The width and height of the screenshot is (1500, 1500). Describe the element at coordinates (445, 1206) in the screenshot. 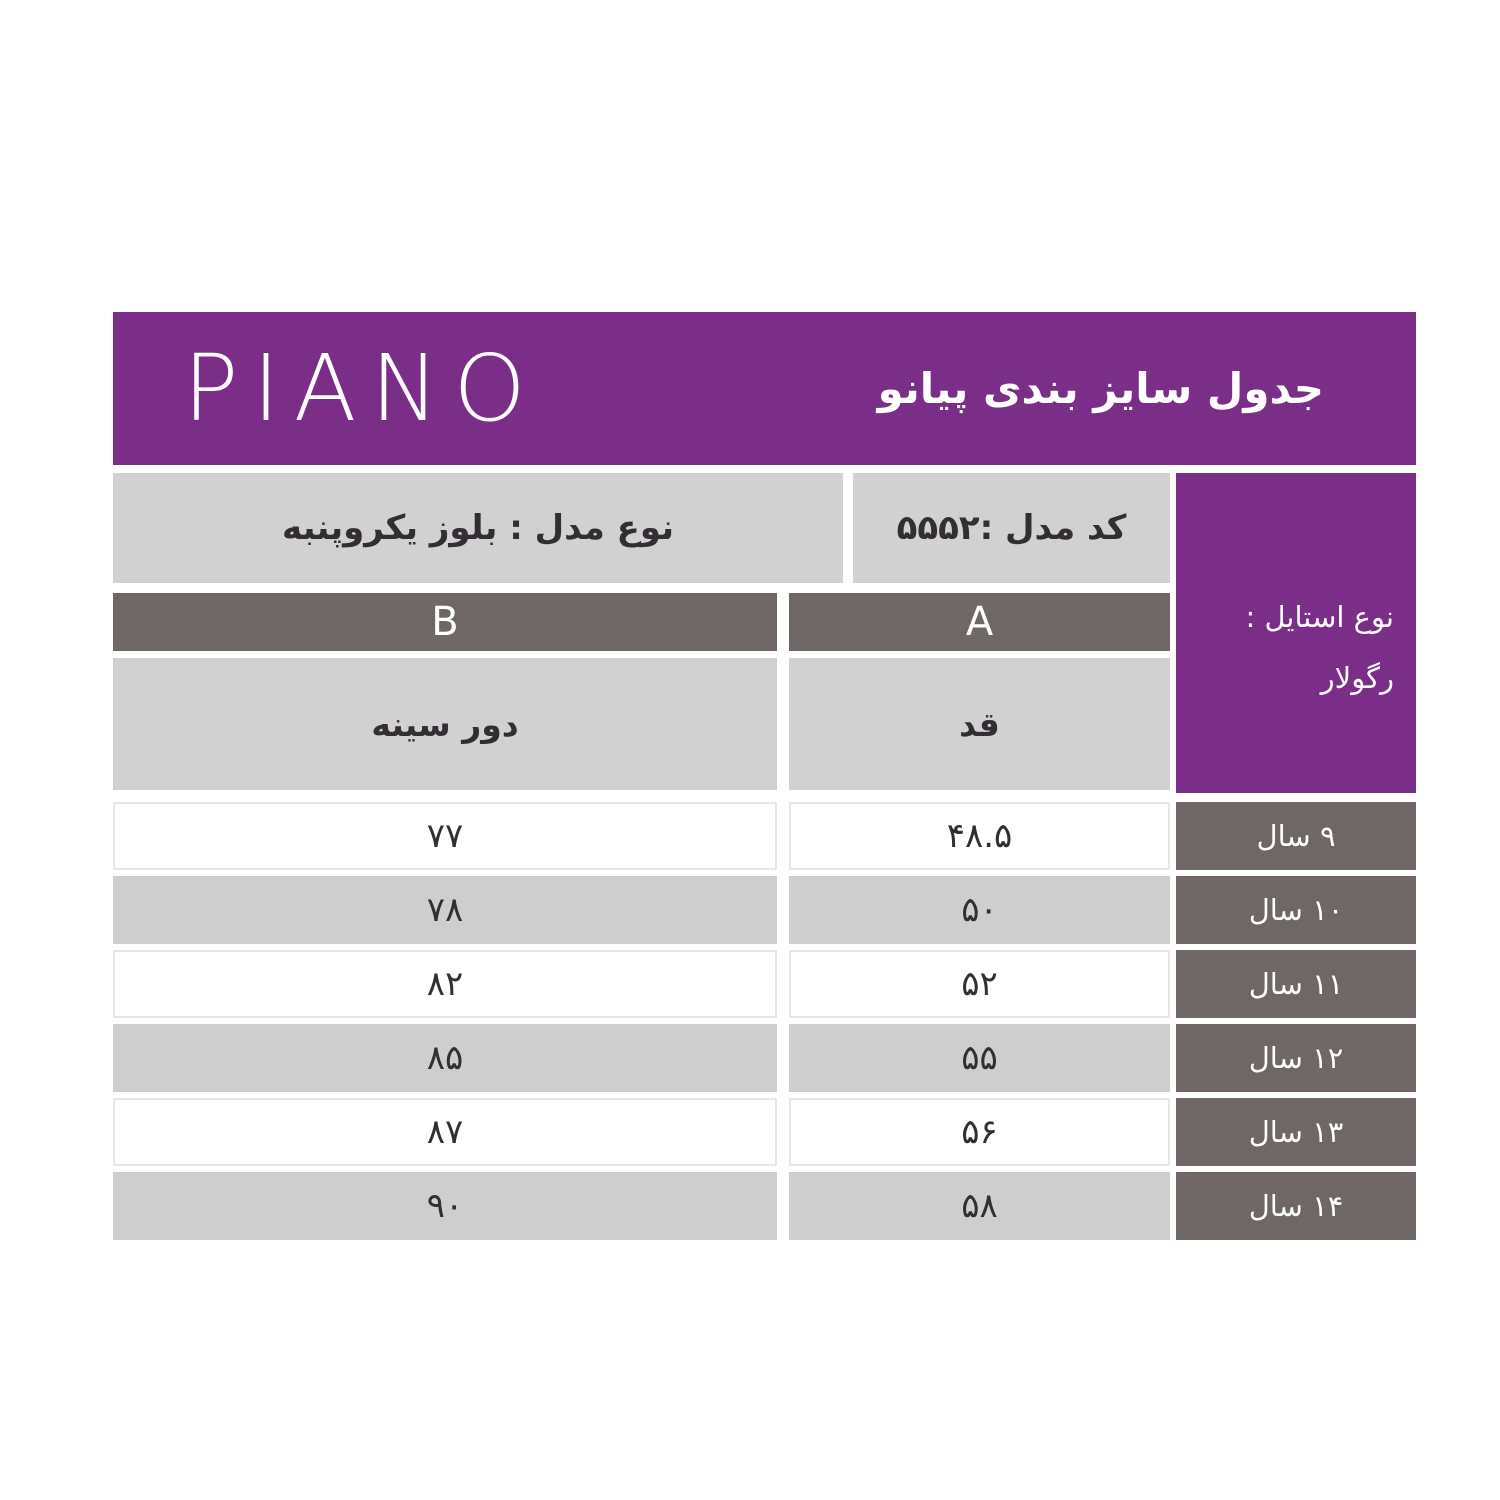

I see `chest-value: ۹۰` at that location.